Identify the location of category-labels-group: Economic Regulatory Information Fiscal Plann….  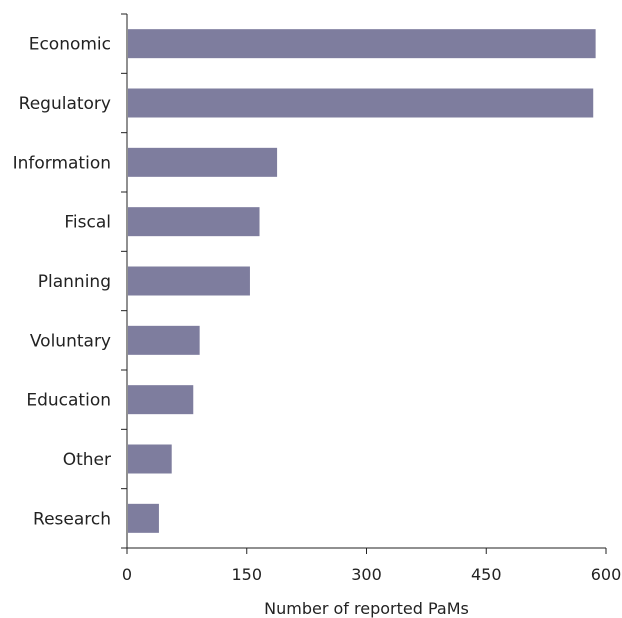
(62, 282).